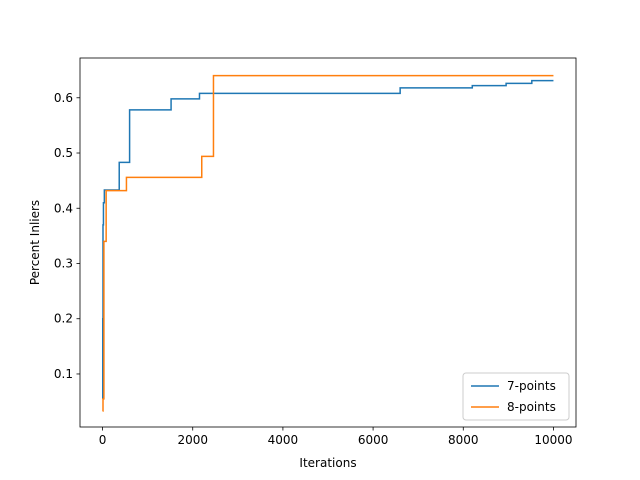 The image size is (640, 480). I want to click on y-tick-label: 0.2, so click(63, 319).